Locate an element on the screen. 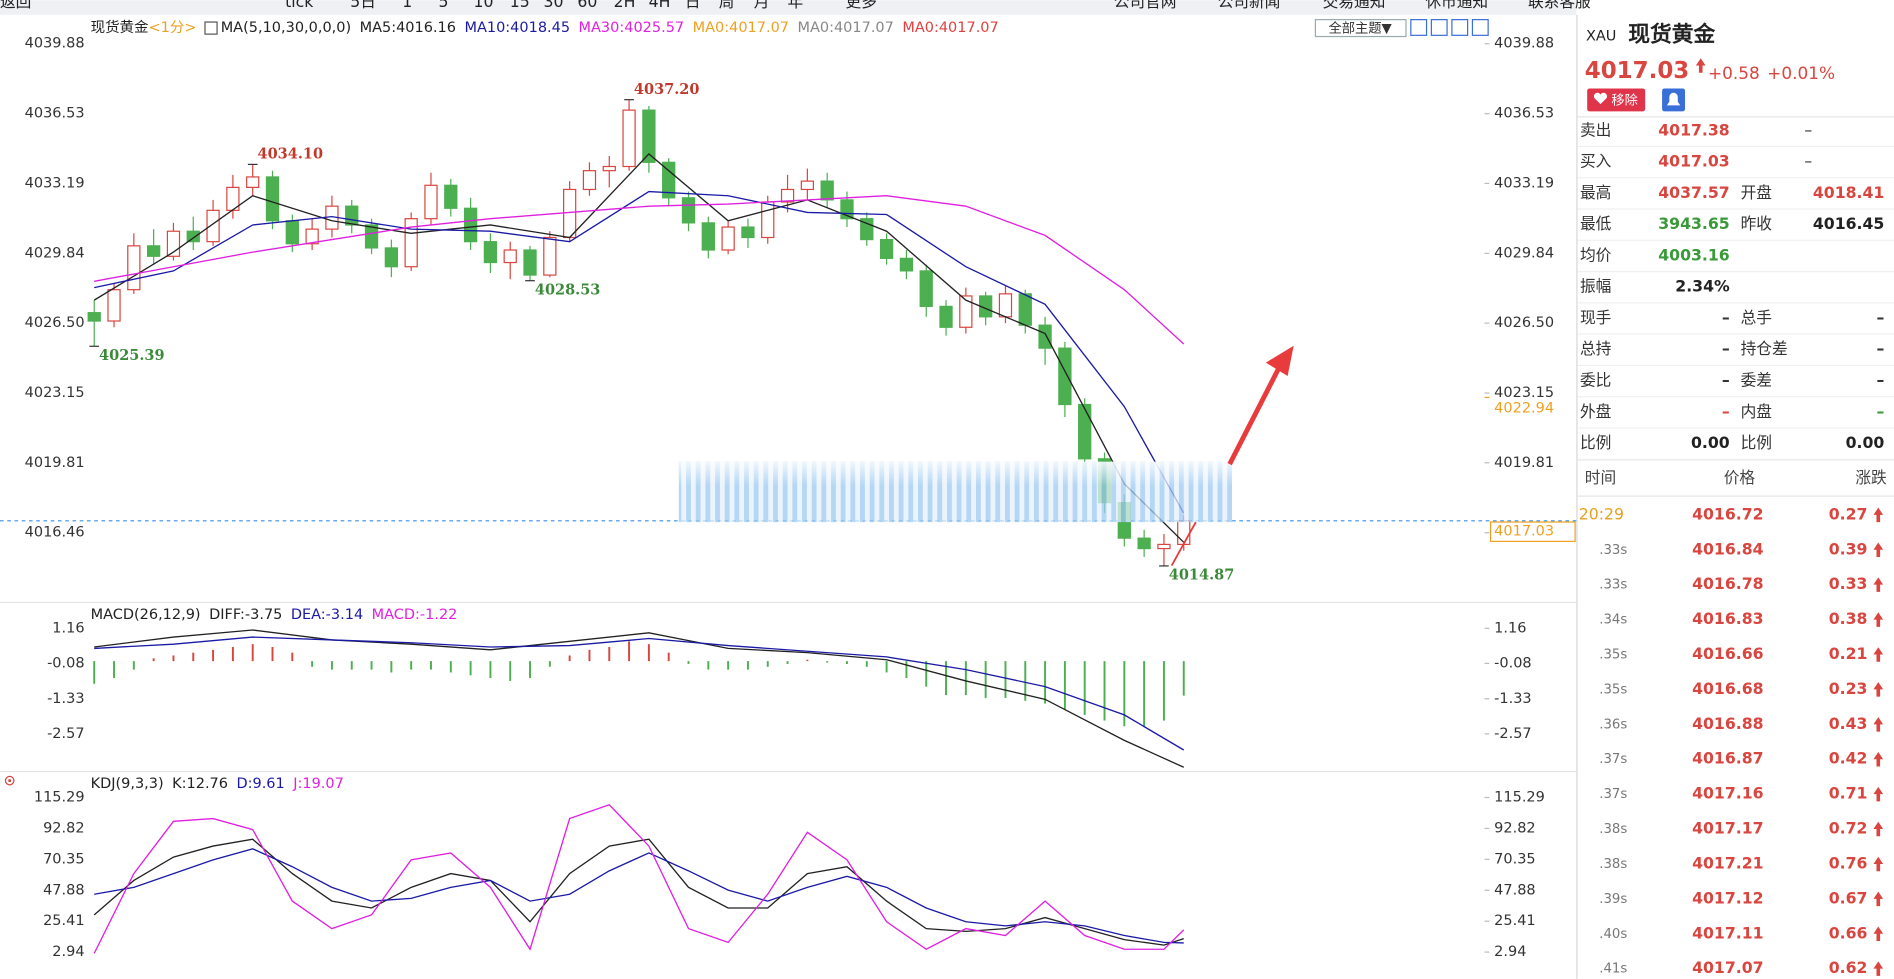 The height and width of the screenshot is (979, 1894). y-tick-label: 4023.15 is located at coordinates (55, 393).